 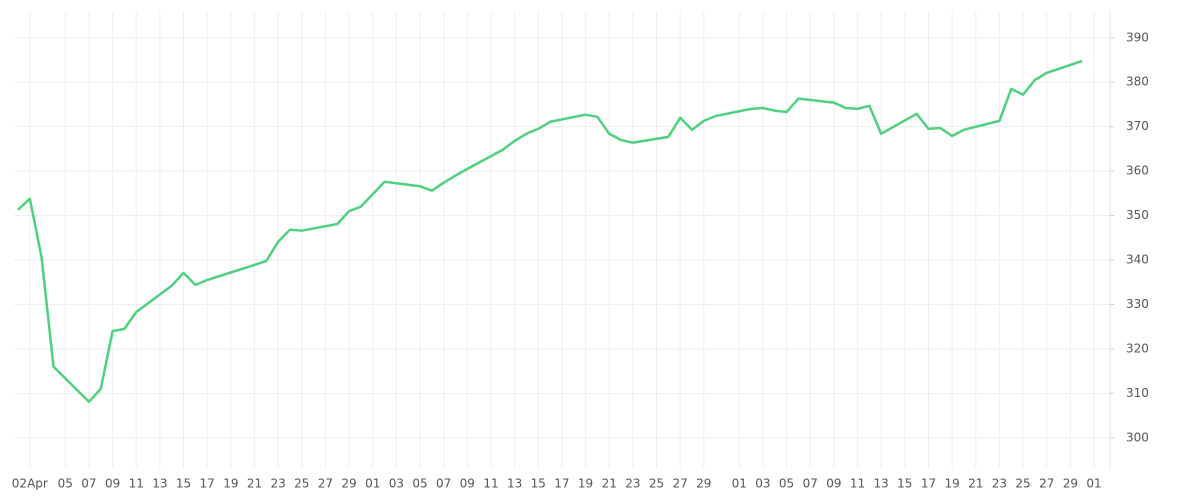 I want to click on y-tick-label: 370, so click(x=1137, y=126).